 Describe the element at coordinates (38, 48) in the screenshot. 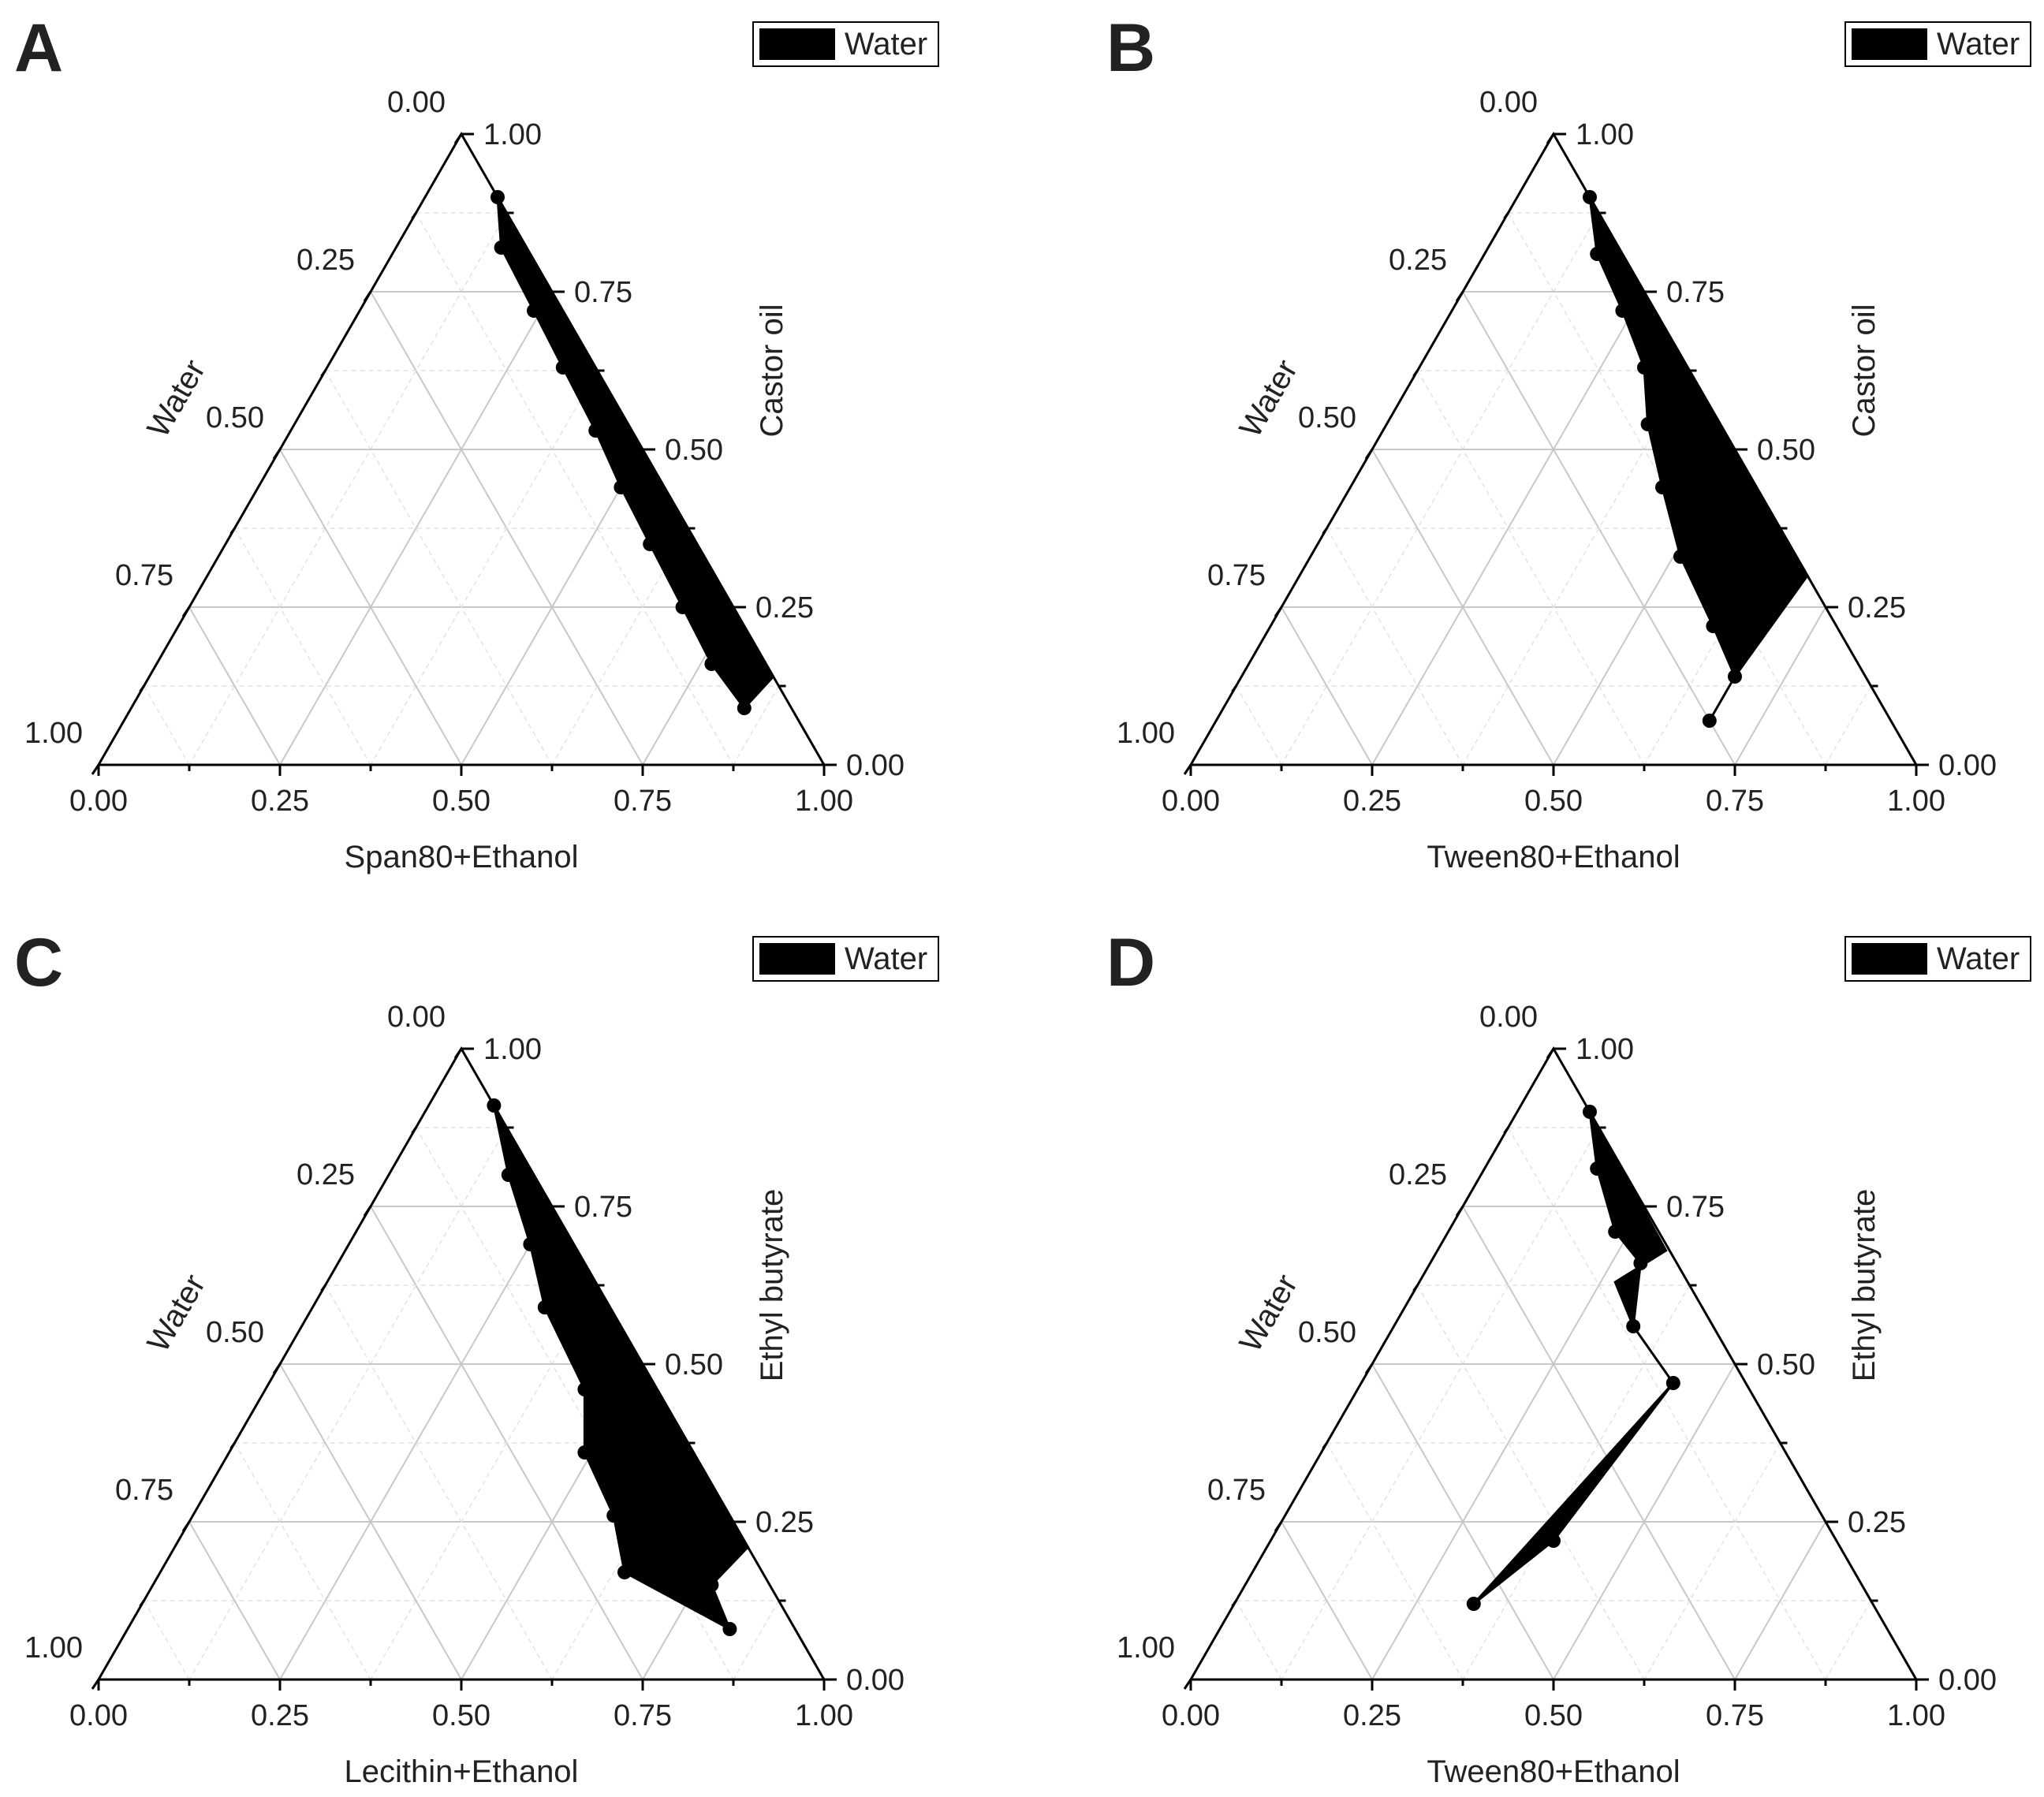

I see `panel-letter: A` at that location.